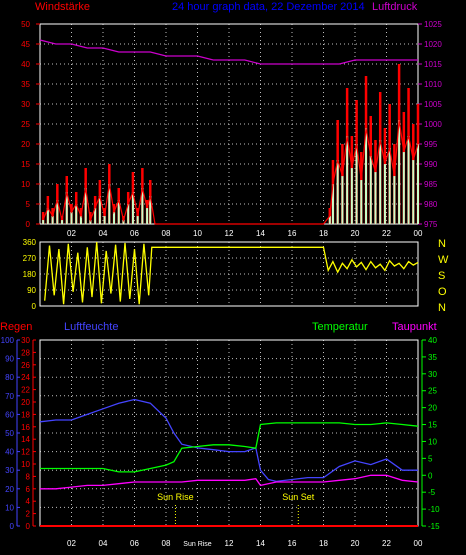 This screenshot has height=555, width=466. Describe the element at coordinates (432, 425) in the screenshot. I see `temperature-tick-label: 15` at that location.